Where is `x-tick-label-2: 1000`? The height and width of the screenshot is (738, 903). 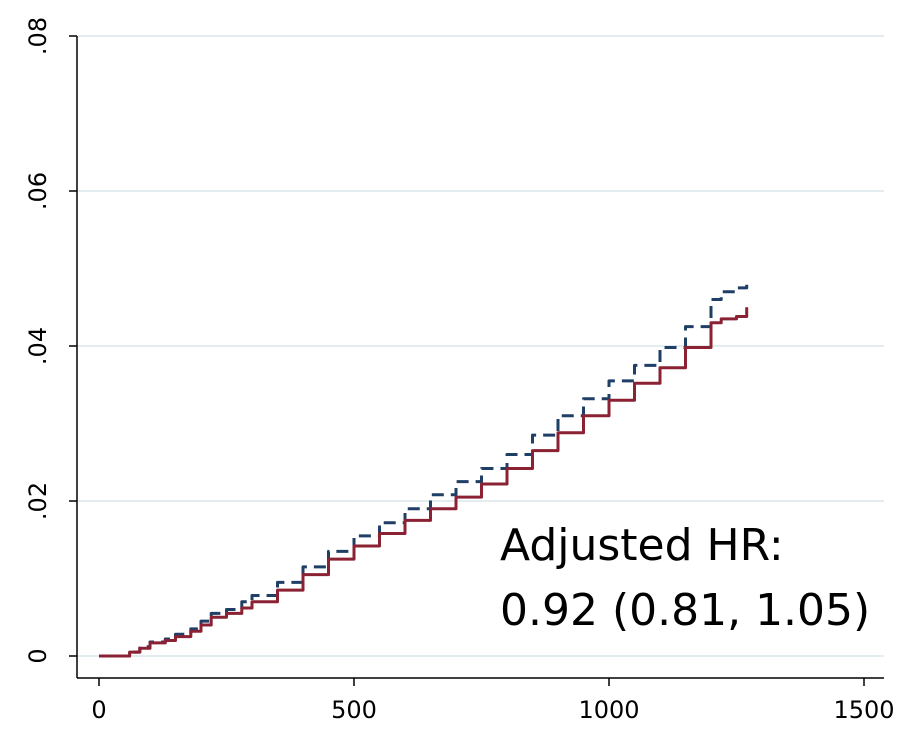
x-tick-label-2: 1000 is located at coordinates (608, 710).